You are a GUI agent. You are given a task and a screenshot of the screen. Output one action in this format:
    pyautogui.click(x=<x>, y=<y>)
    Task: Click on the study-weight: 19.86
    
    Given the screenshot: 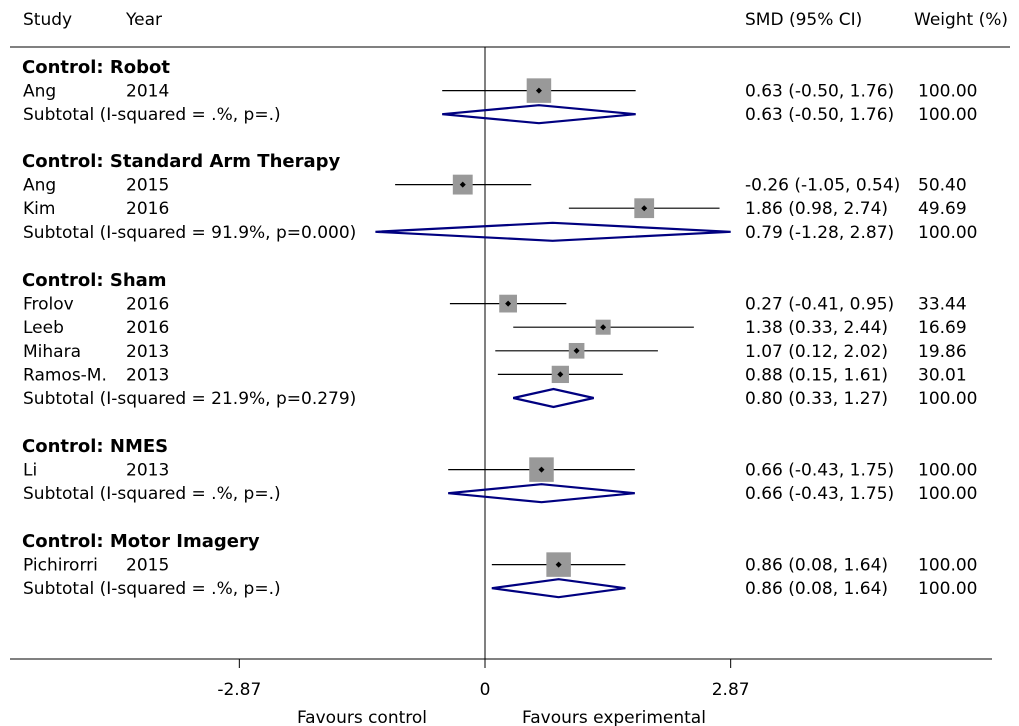 What is the action you would take?
    pyautogui.click(x=942, y=352)
    